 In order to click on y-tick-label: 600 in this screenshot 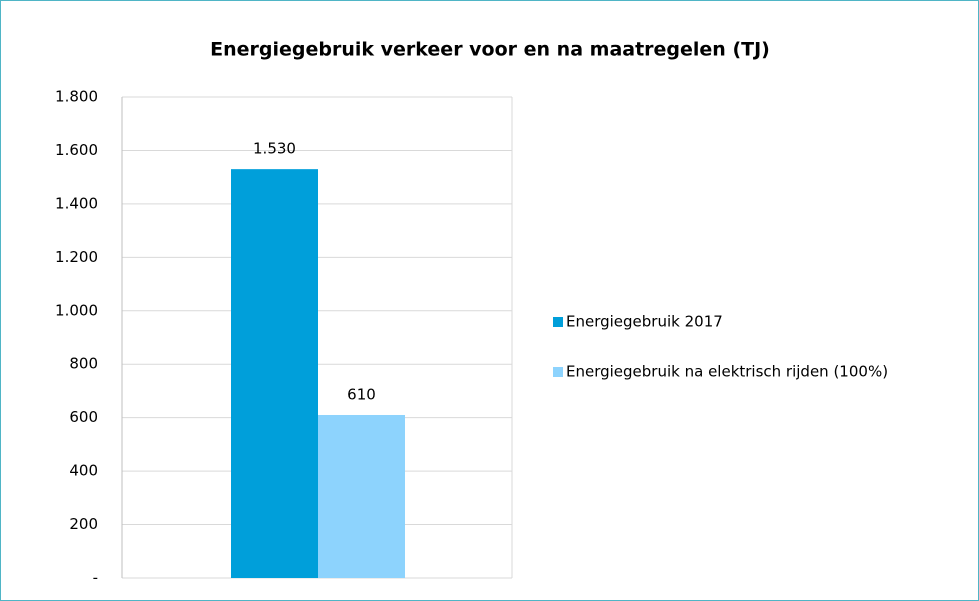, I will do `click(83, 417)`.